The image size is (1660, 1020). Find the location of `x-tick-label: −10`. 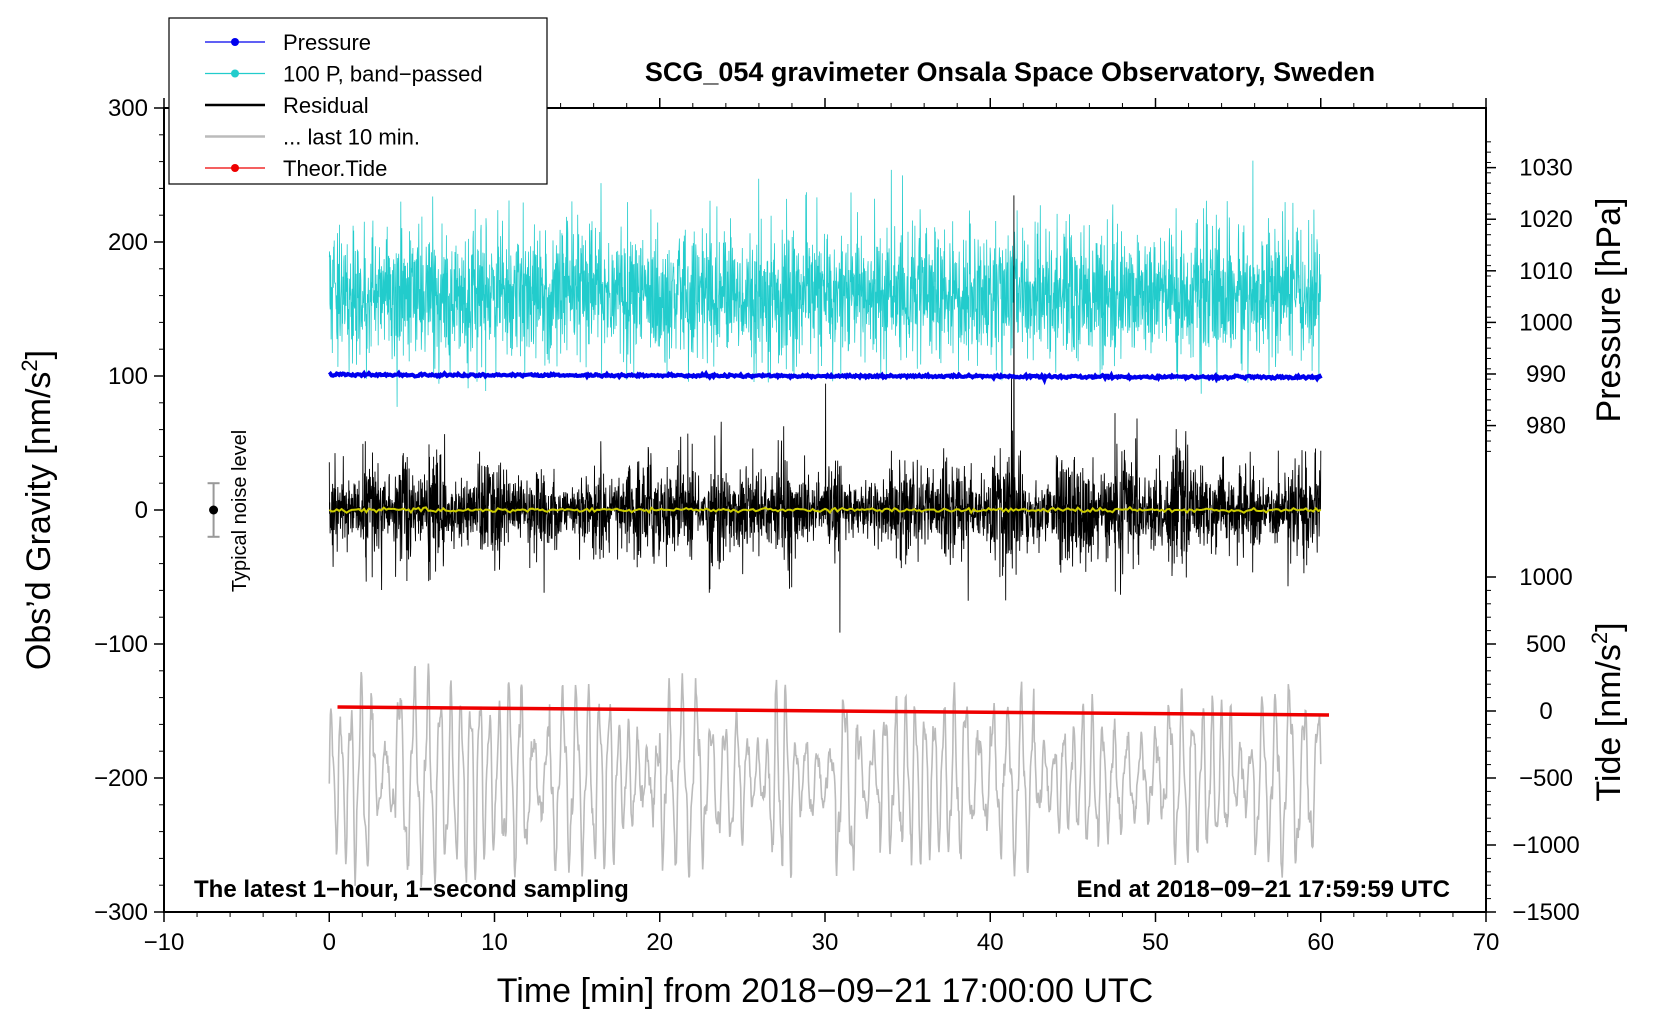

x-tick-label: −10 is located at coordinates (164, 942).